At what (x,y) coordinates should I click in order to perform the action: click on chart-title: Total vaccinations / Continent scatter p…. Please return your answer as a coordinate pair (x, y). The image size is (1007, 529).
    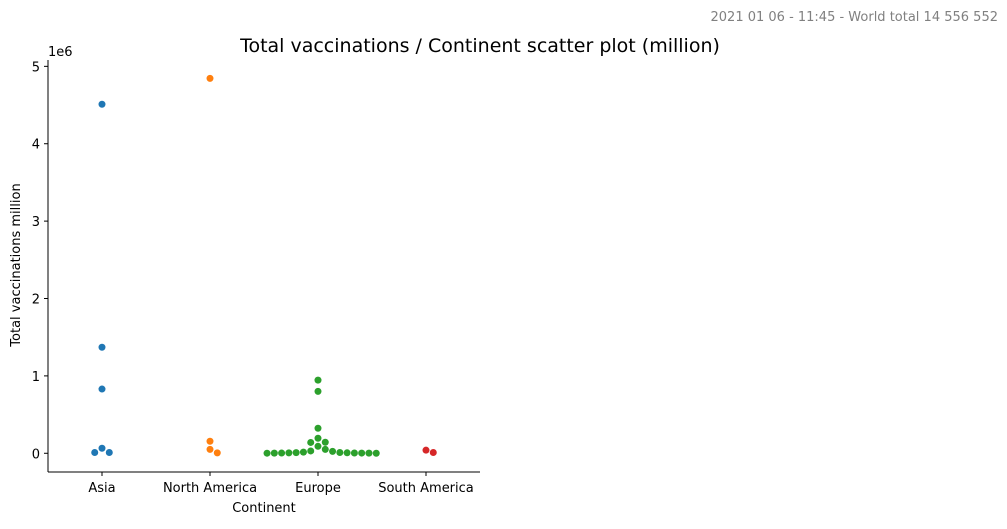
    Looking at the image, I should click on (479, 46).